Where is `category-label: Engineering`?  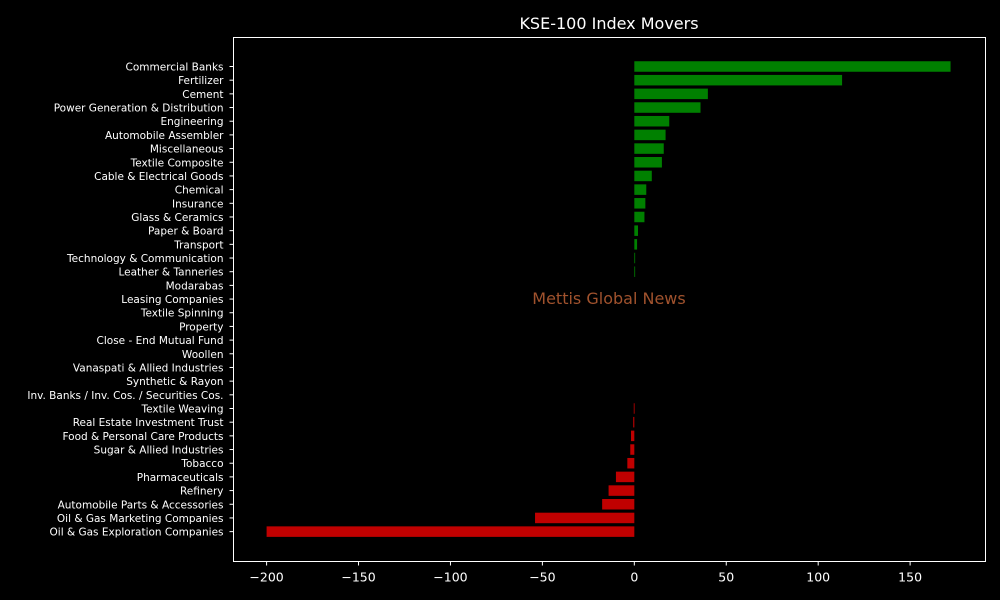
category-label: Engineering is located at coordinates (192, 122).